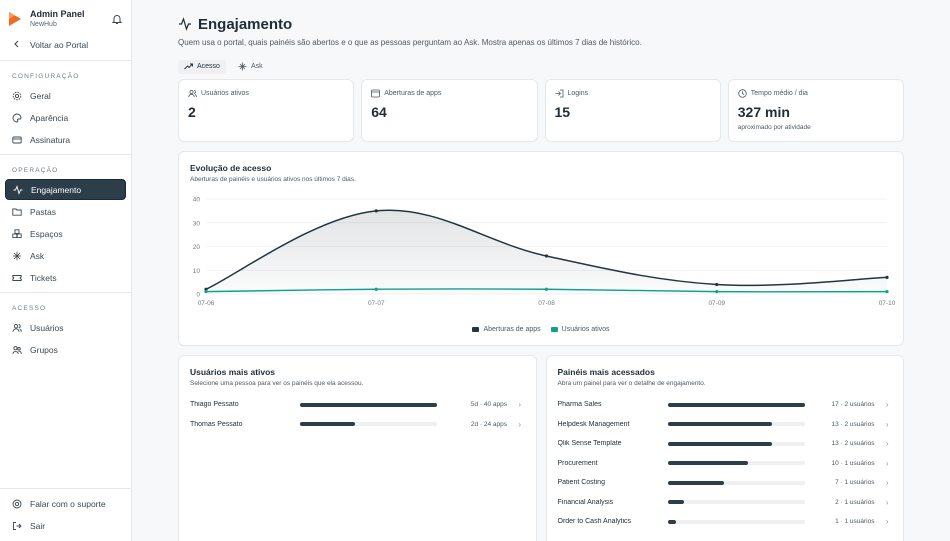 The height and width of the screenshot is (541, 950). I want to click on boxes-icon, so click(17, 233).